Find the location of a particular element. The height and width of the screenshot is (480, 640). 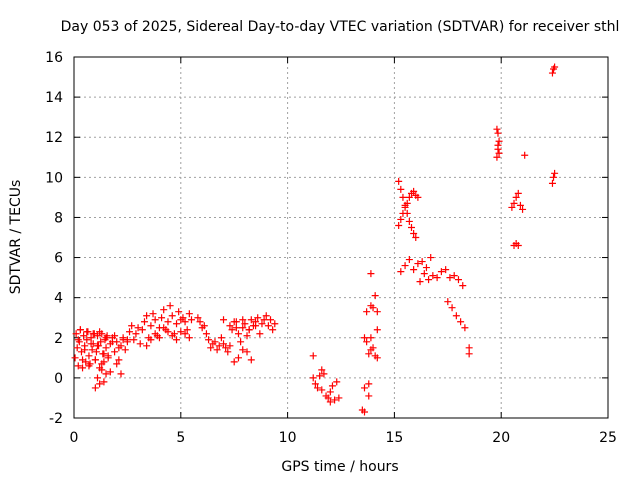

y-tick-label: -2 is located at coordinates (56, 419).